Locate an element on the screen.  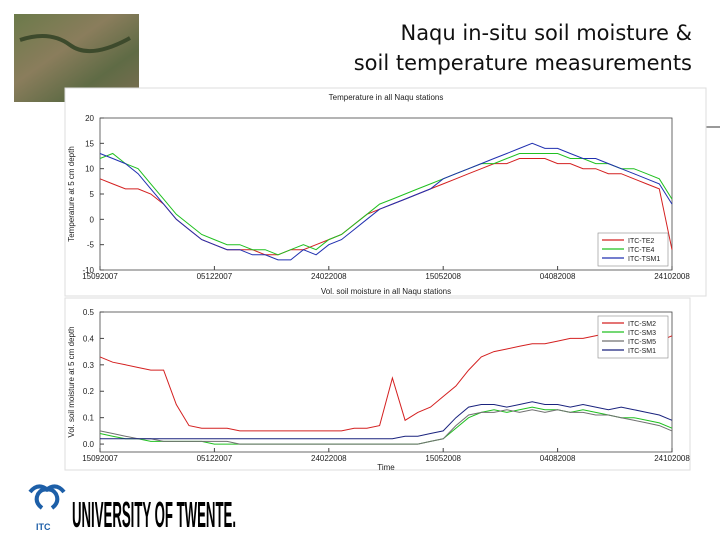
y-tick-label: 10 is located at coordinates (89, 169).